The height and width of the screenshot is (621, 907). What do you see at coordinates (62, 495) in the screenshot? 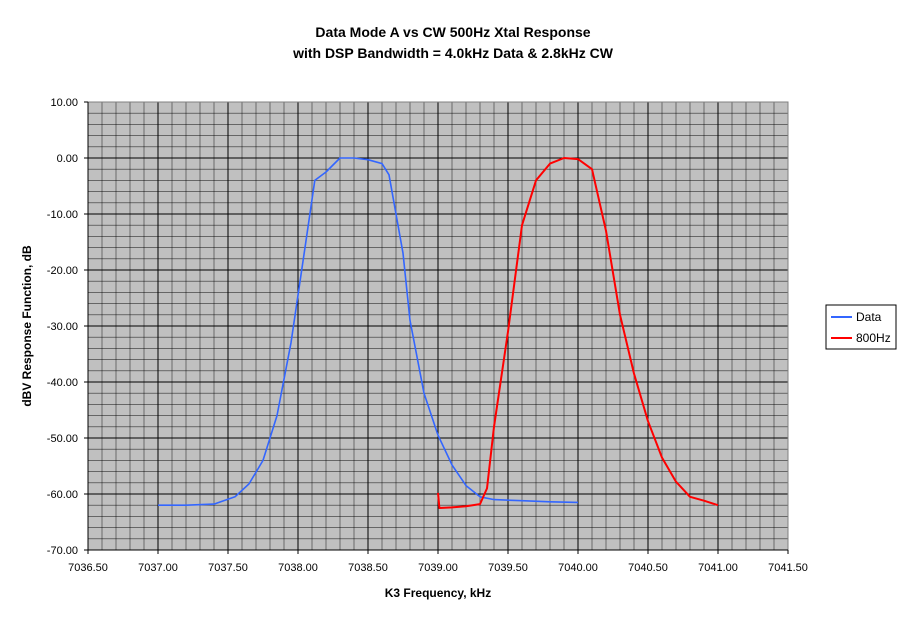
I see `y-tick-label: -60.00` at bounding box center [62, 495].